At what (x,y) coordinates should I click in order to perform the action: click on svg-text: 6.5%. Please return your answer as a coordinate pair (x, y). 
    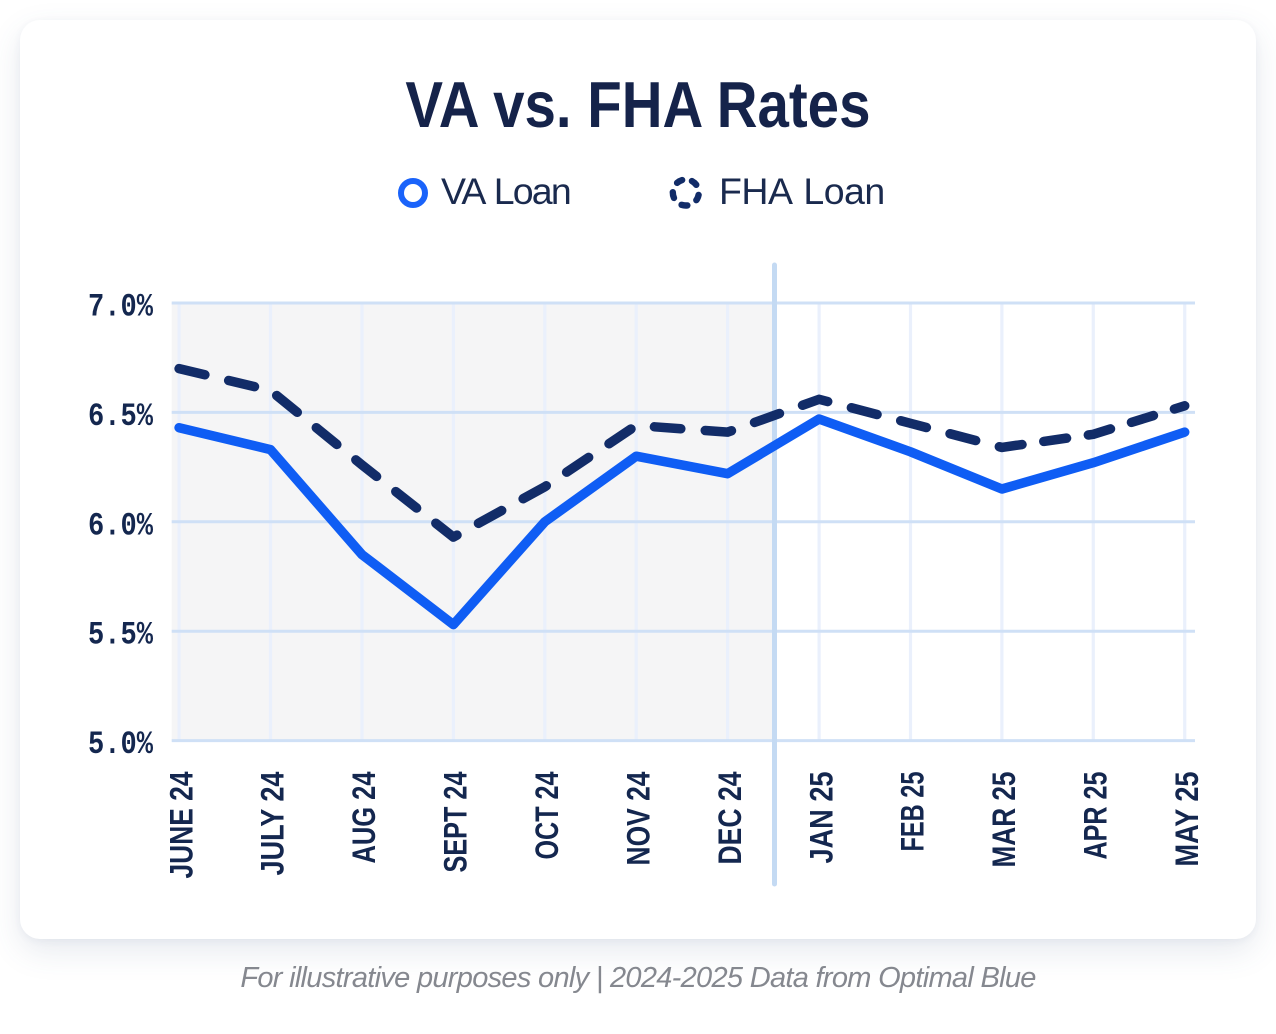
    Looking at the image, I should click on (120, 416).